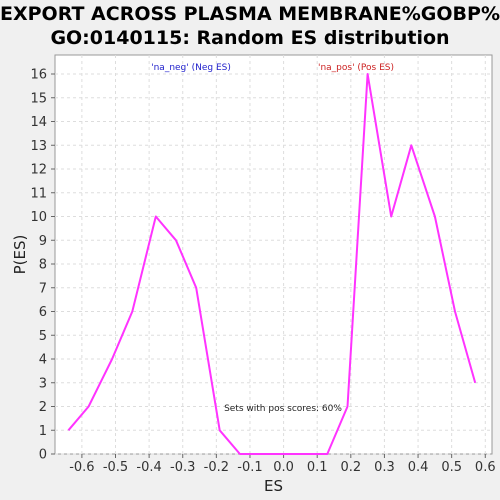  I want to click on x-tick-label: -0.5, so click(115, 467).